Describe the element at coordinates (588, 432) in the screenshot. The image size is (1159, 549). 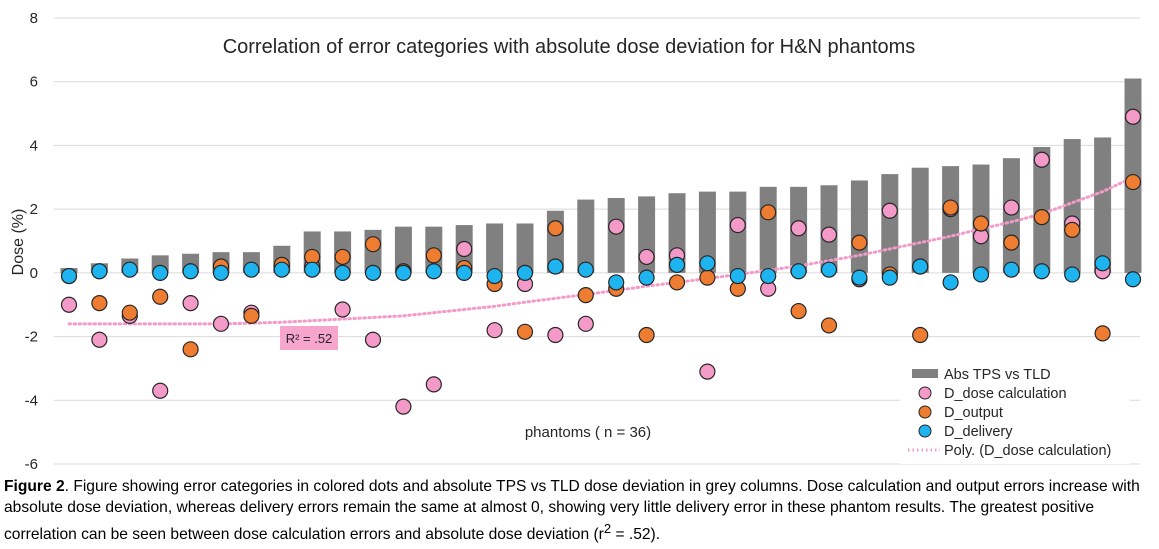
I see `x-axis-label: phantoms ( n = 36)` at that location.